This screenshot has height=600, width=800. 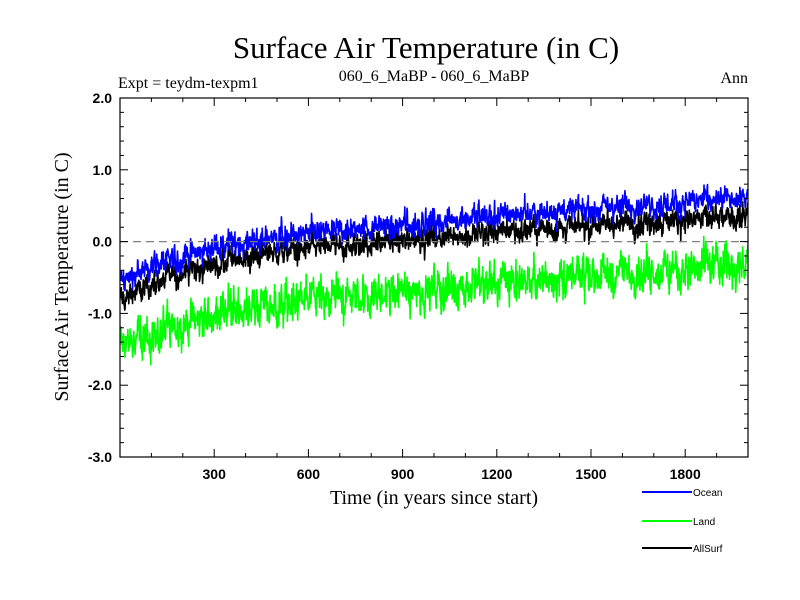 What do you see at coordinates (62, 276) in the screenshot?
I see `y-axis-label: Surface Air Temperature (in C)` at bounding box center [62, 276].